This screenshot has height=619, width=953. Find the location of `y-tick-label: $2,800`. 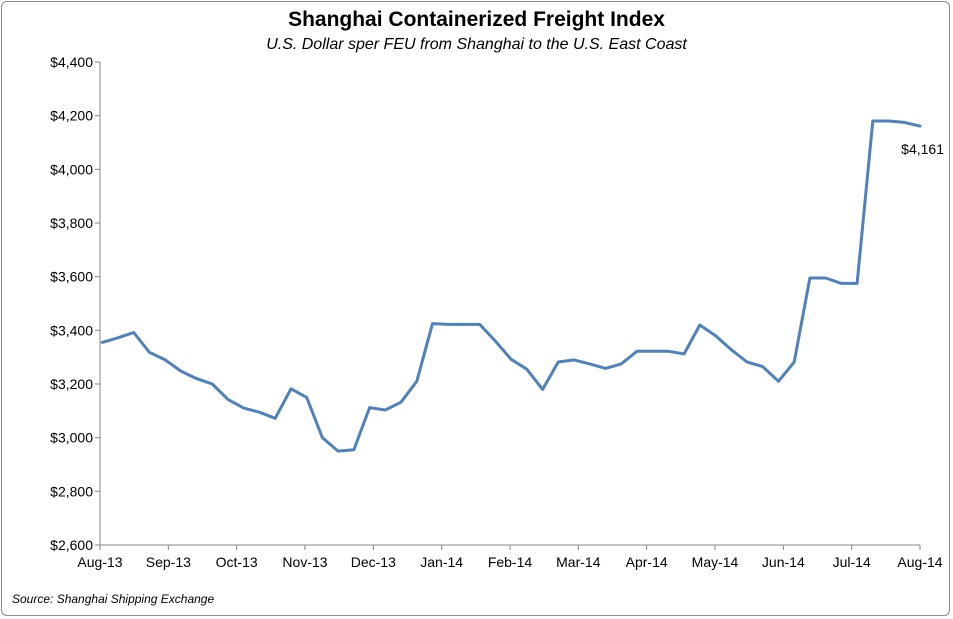

y-tick-label: $2,800 is located at coordinates (71, 491).